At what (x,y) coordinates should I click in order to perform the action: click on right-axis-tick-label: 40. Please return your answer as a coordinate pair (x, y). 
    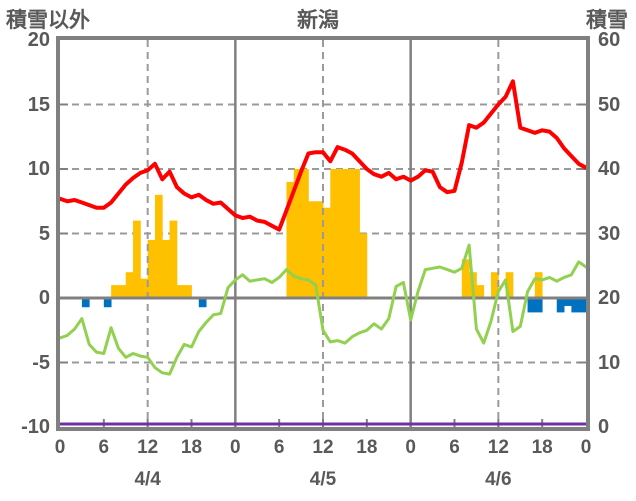
    Looking at the image, I should click on (609, 169).